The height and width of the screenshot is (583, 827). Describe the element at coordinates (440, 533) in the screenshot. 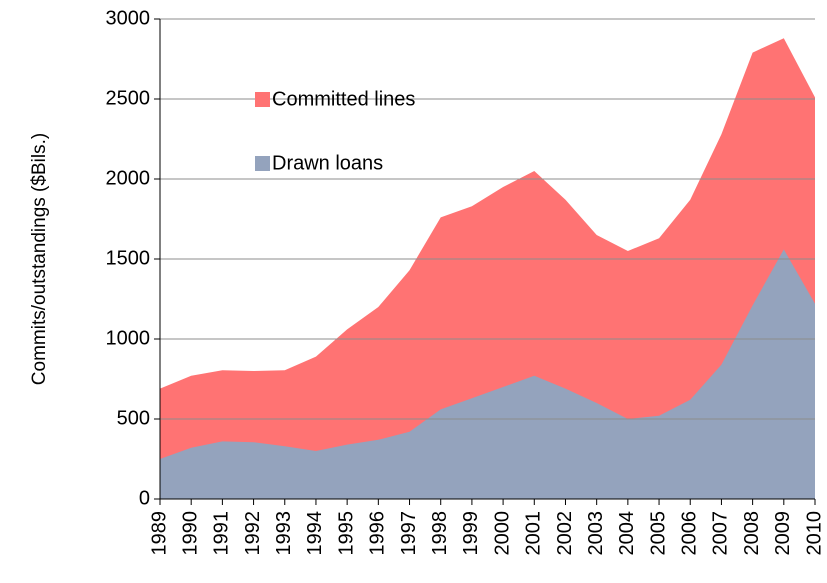

I see `x-tick-label: 1998` at that location.